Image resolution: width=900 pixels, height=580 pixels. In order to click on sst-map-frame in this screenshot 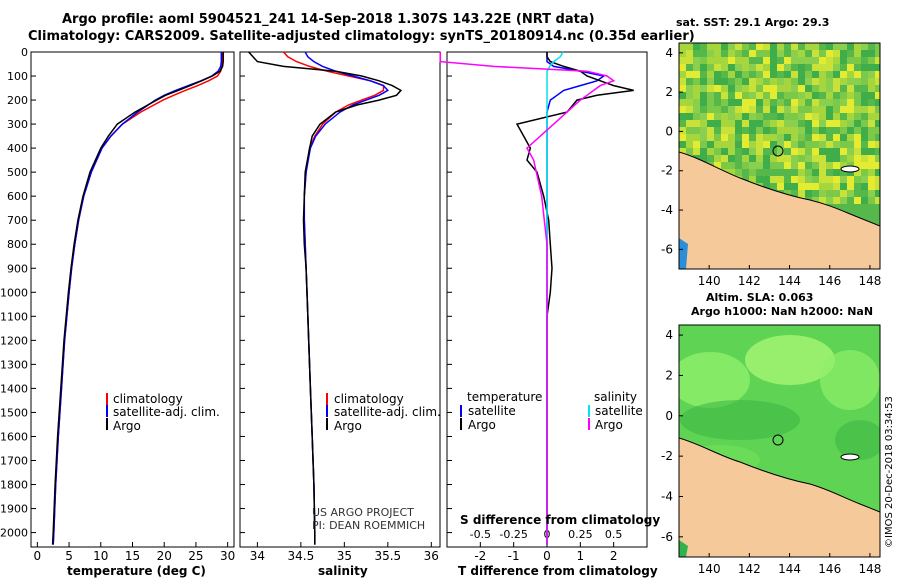, I will do `click(779, 156)`.